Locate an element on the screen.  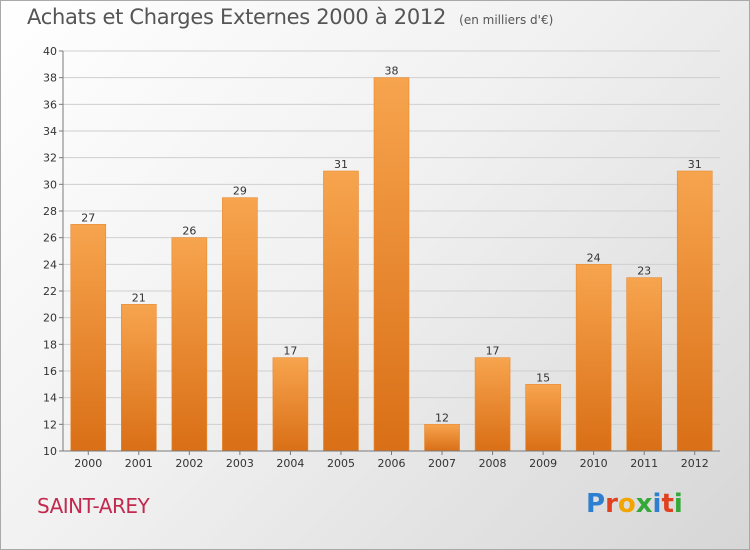
chart-title: Achats et Charges Externes 2000 à 2012 is located at coordinates (237, 17).